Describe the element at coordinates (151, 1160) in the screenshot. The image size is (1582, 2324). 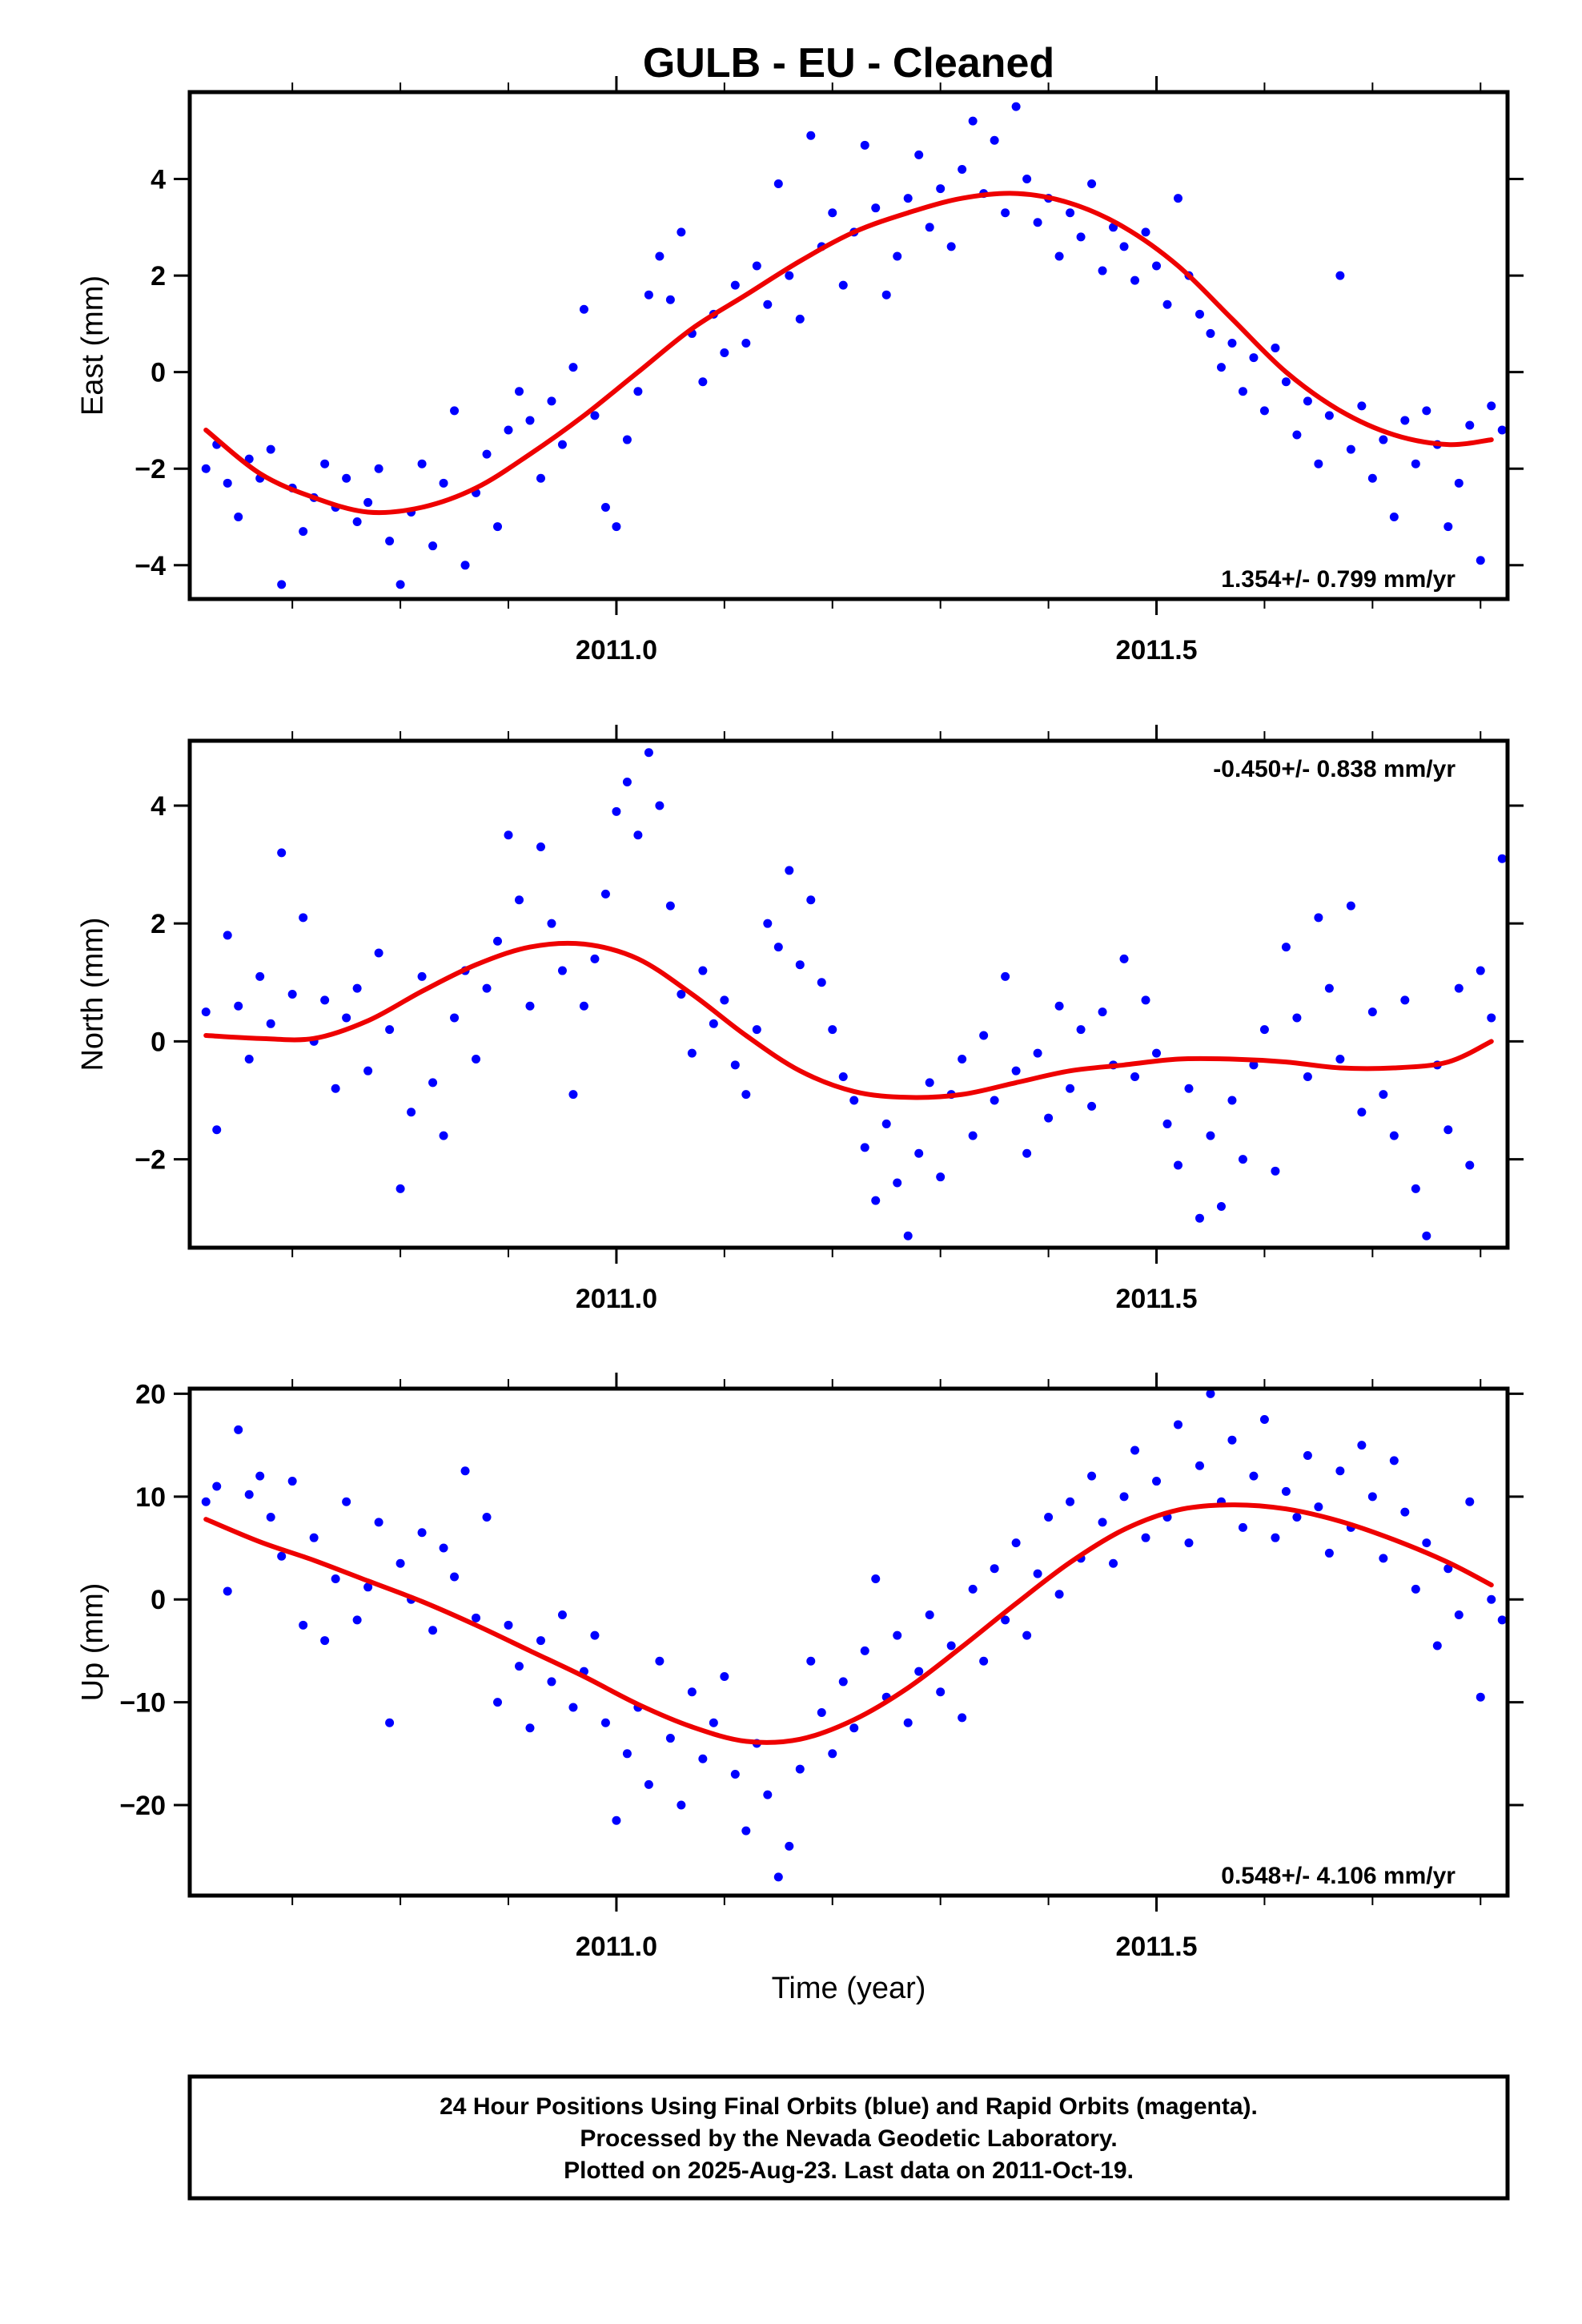
I see `north-y-tick-label: −2` at that location.